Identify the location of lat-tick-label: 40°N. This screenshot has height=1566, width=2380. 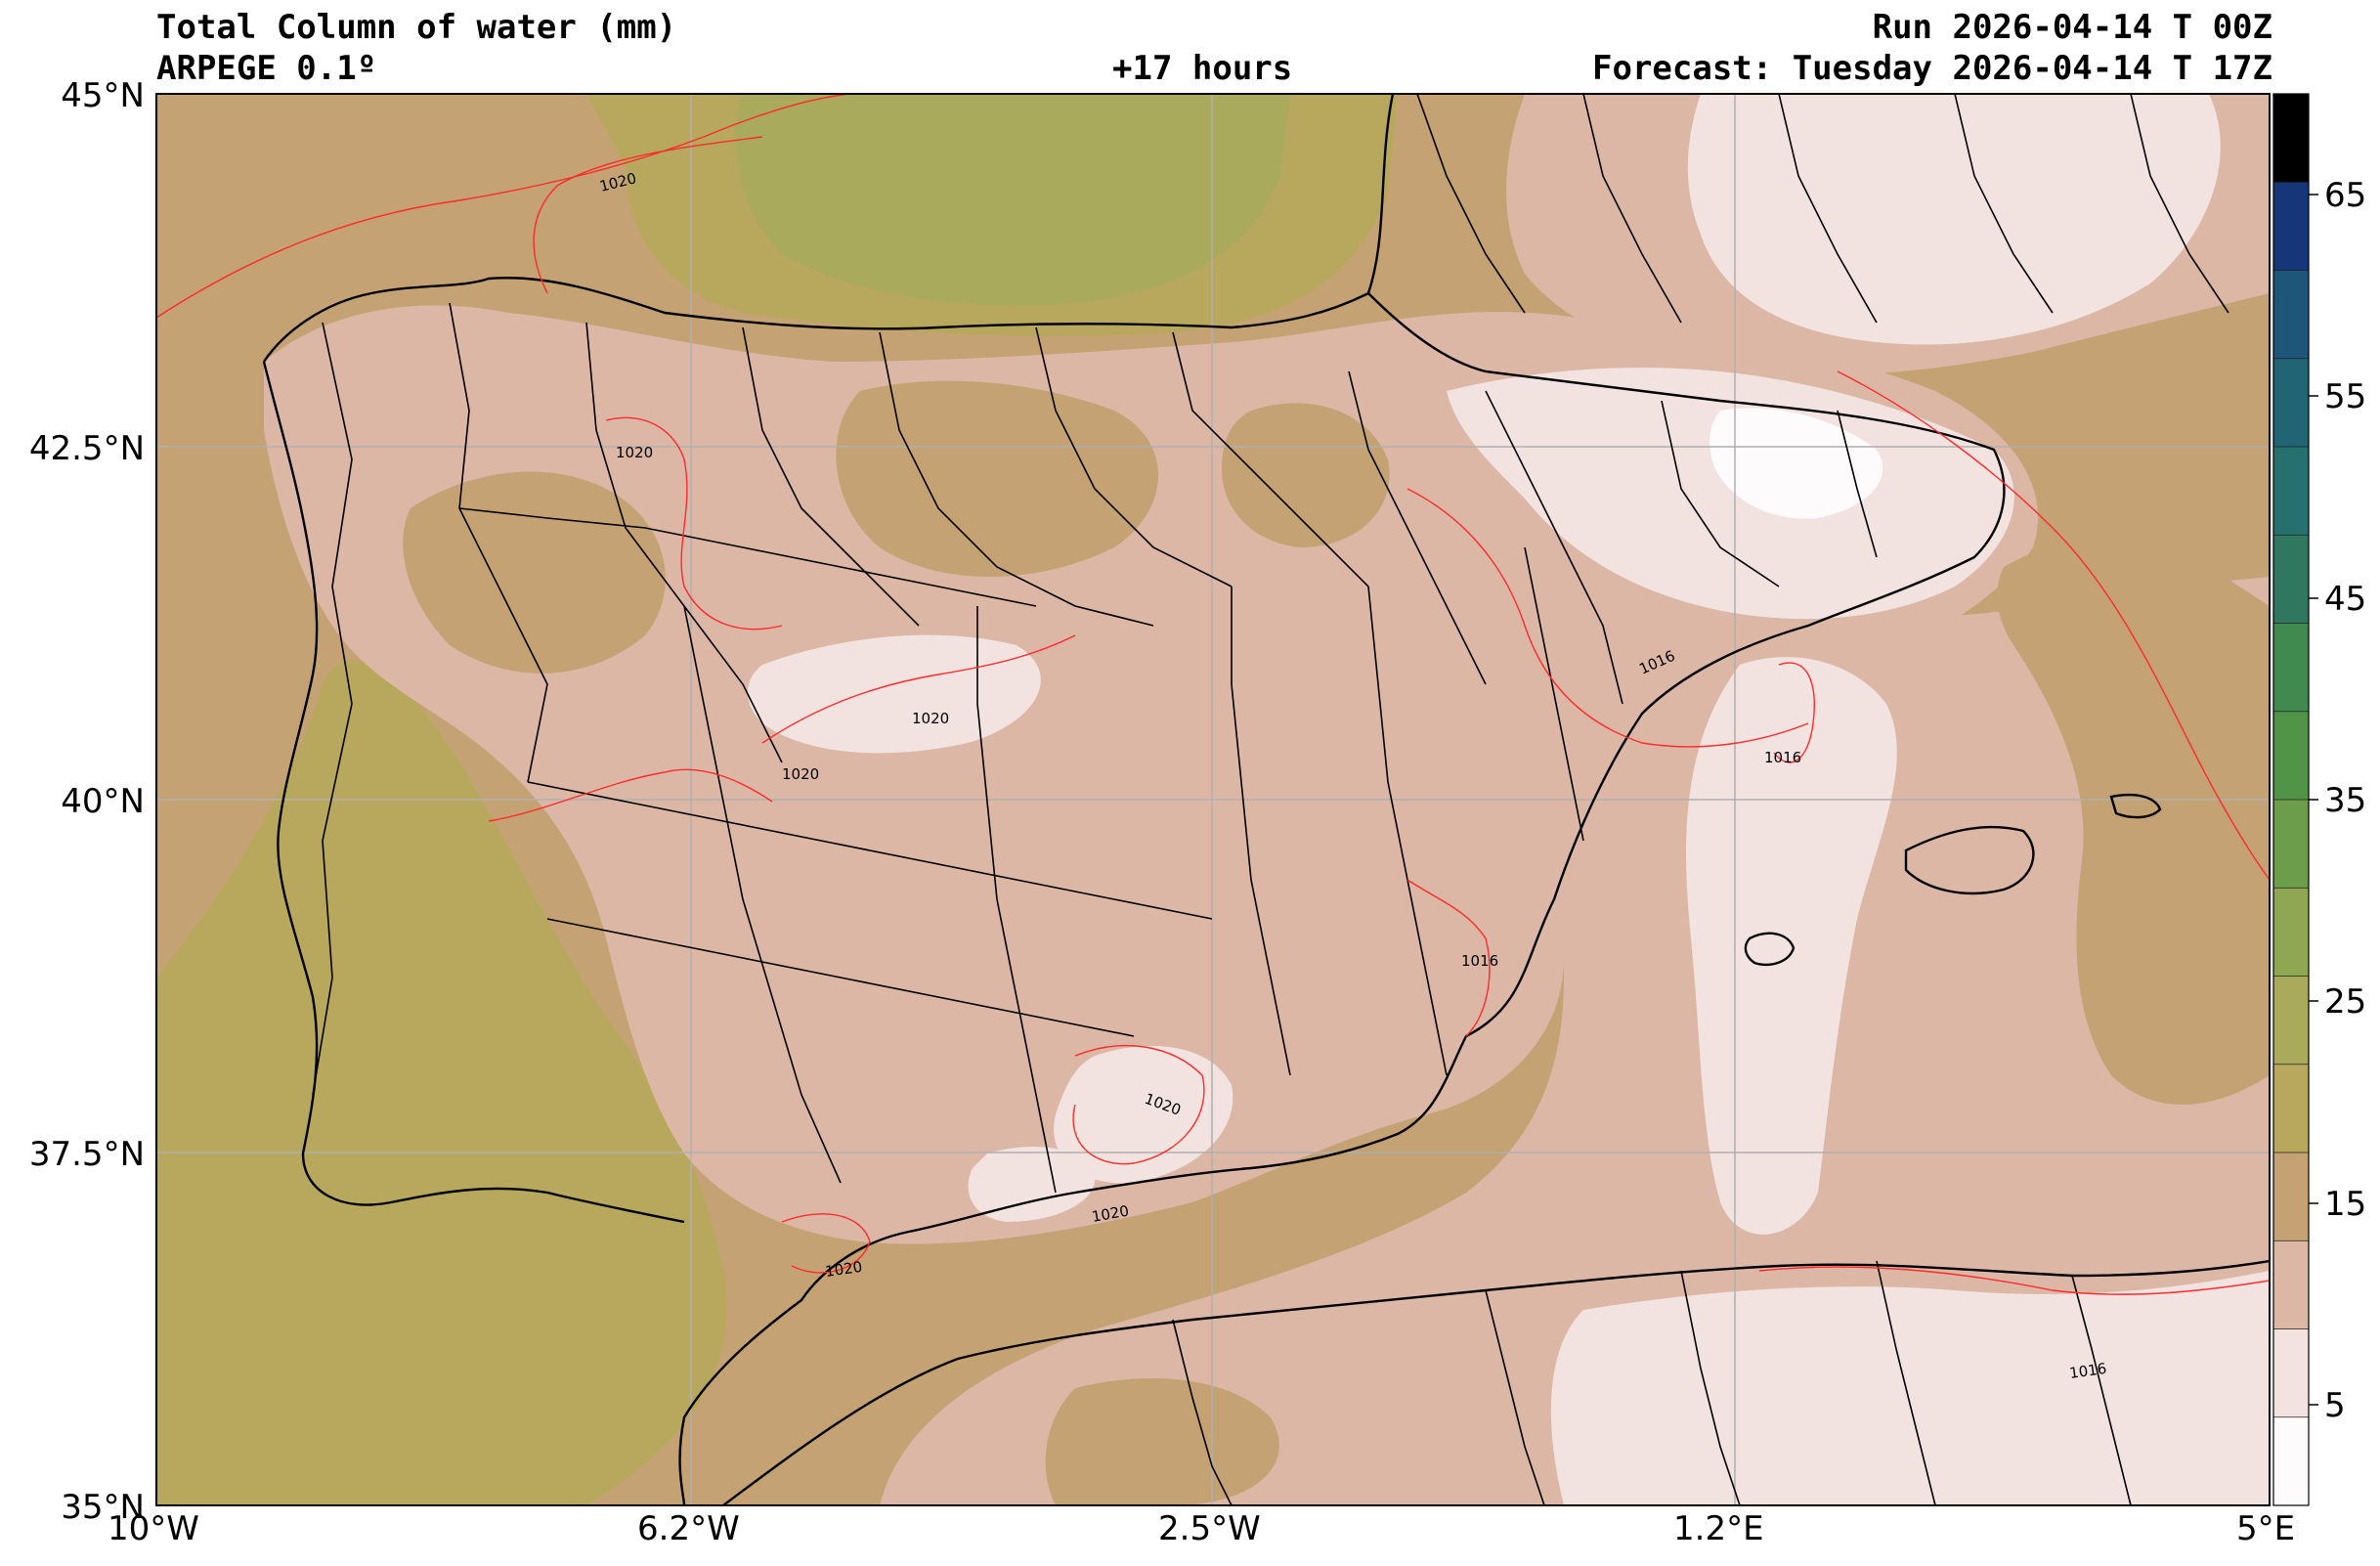
(103, 801).